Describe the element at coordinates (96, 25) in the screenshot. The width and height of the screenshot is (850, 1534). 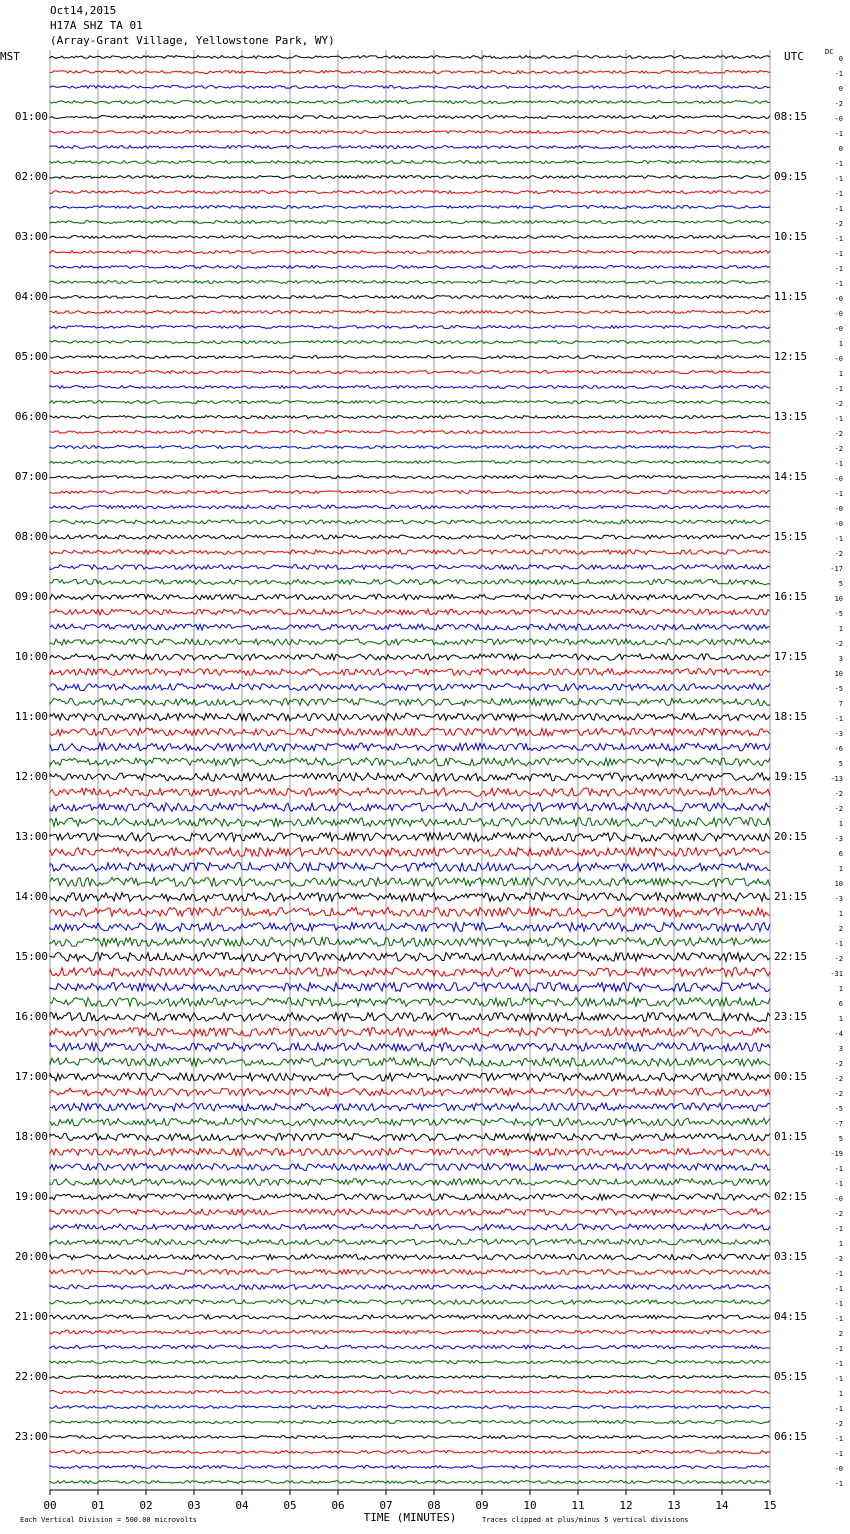
I see `title-station: H17A SHZ TA 01` at that location.